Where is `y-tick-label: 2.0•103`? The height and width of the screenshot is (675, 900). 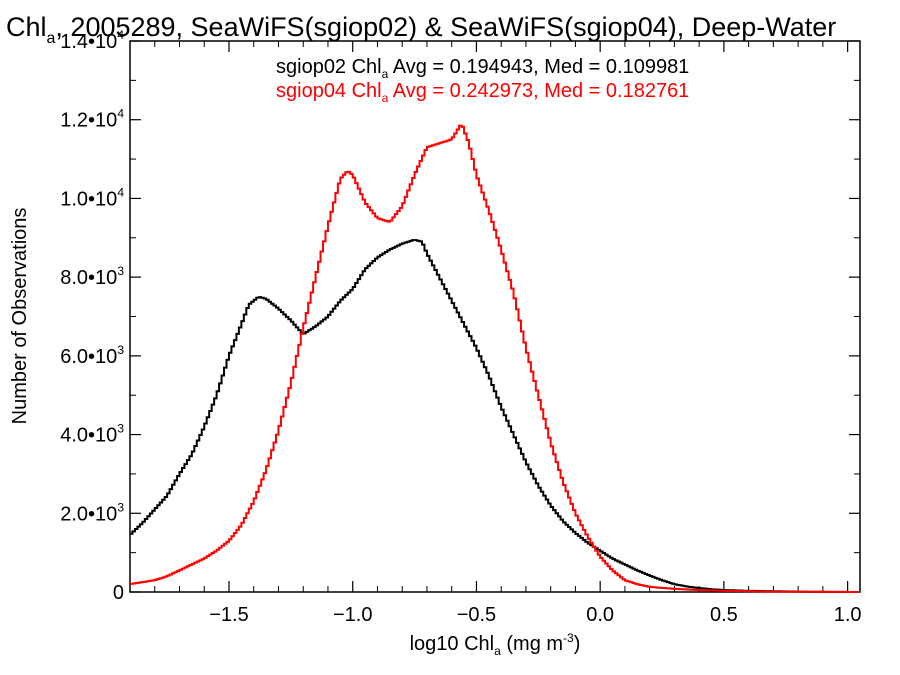
y-tick-label: 2.0•103 is located at coordinates (92, 512).